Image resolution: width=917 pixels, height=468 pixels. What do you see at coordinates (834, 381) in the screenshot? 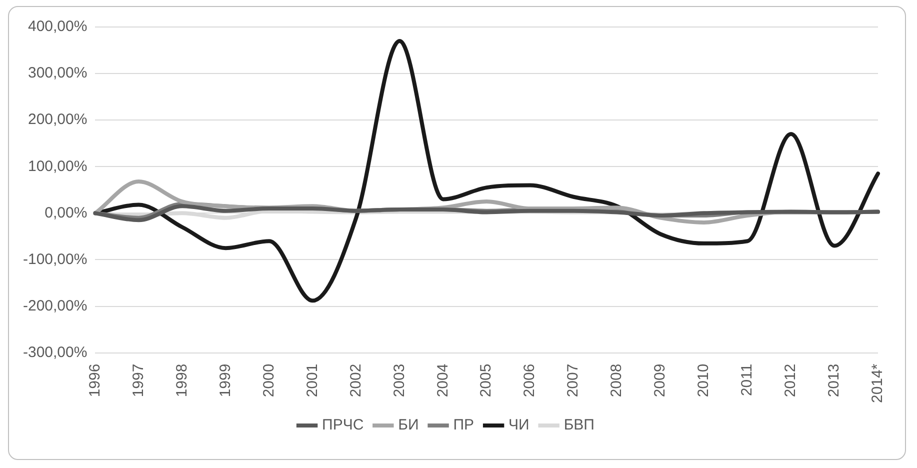
I see `x-tick-label: 2013` at bounding box center [834, 381].